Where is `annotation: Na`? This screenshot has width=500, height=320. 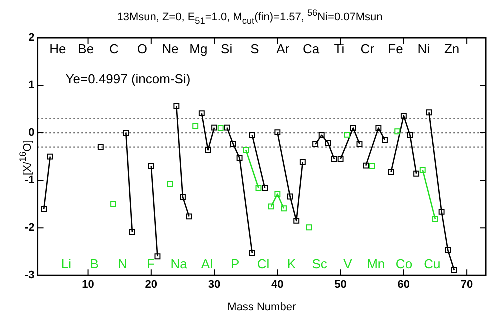 annotation: Na is located at coordinates (179, 264).